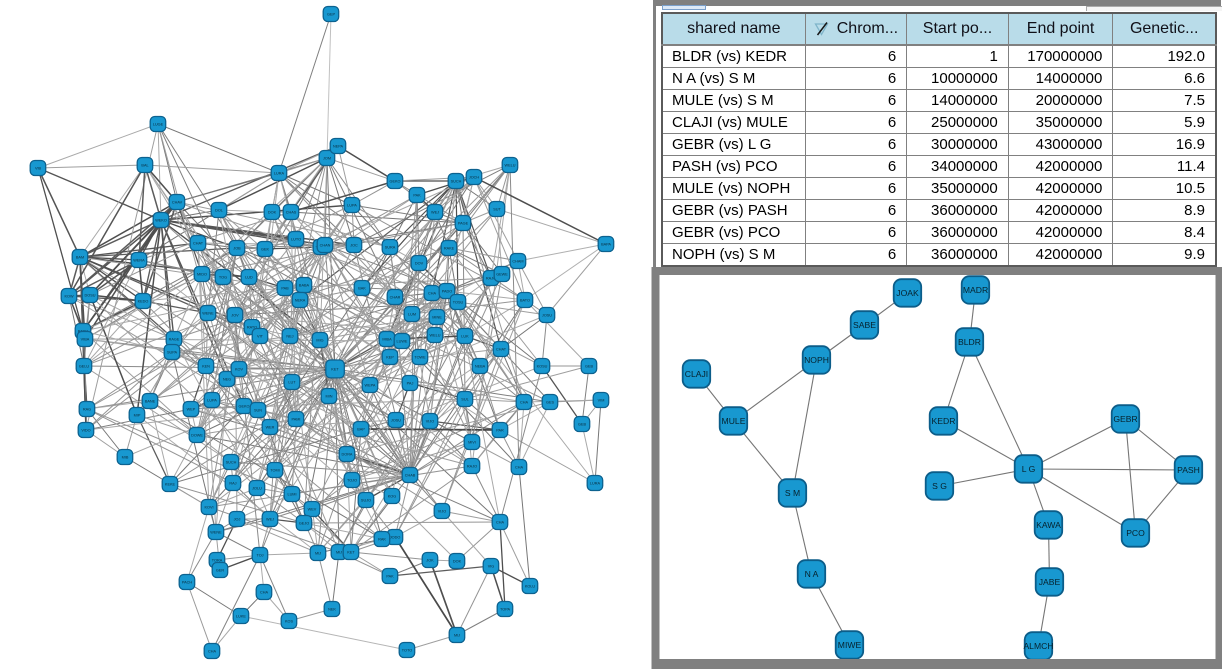 This screenshot has height=669, width=1222. What do you see at coordinates (437, 318) in the screenshot?
I see `svg-text: MINE` at bounding box center [437, 318].